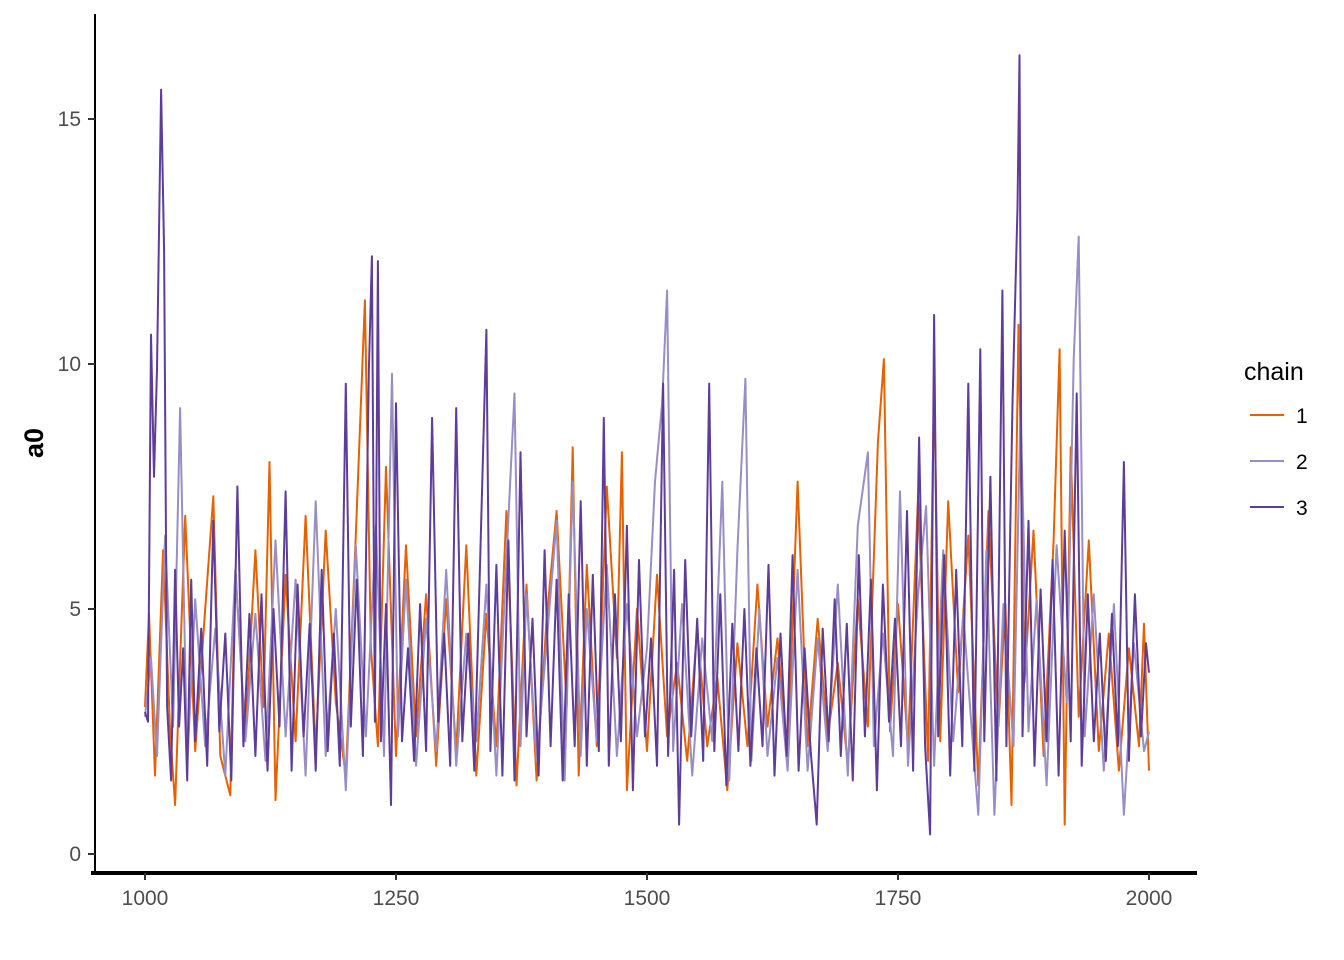  I want to click on y-axis-title: a0, so click(34, 443).